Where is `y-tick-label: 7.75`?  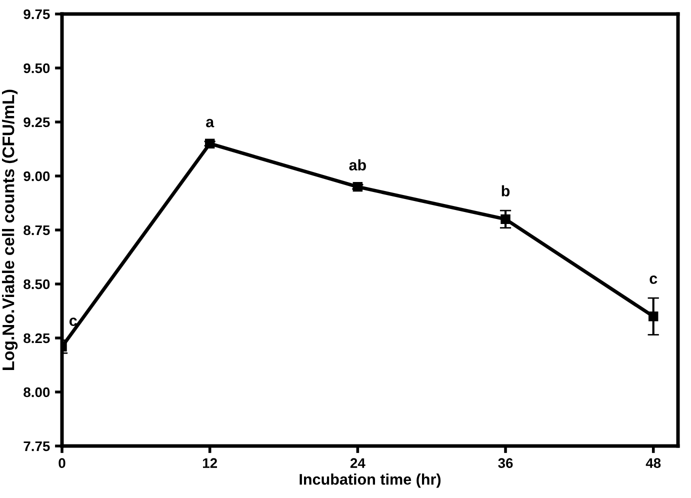
y-tick-label: 7.75 is located at coordinates (37, 446).